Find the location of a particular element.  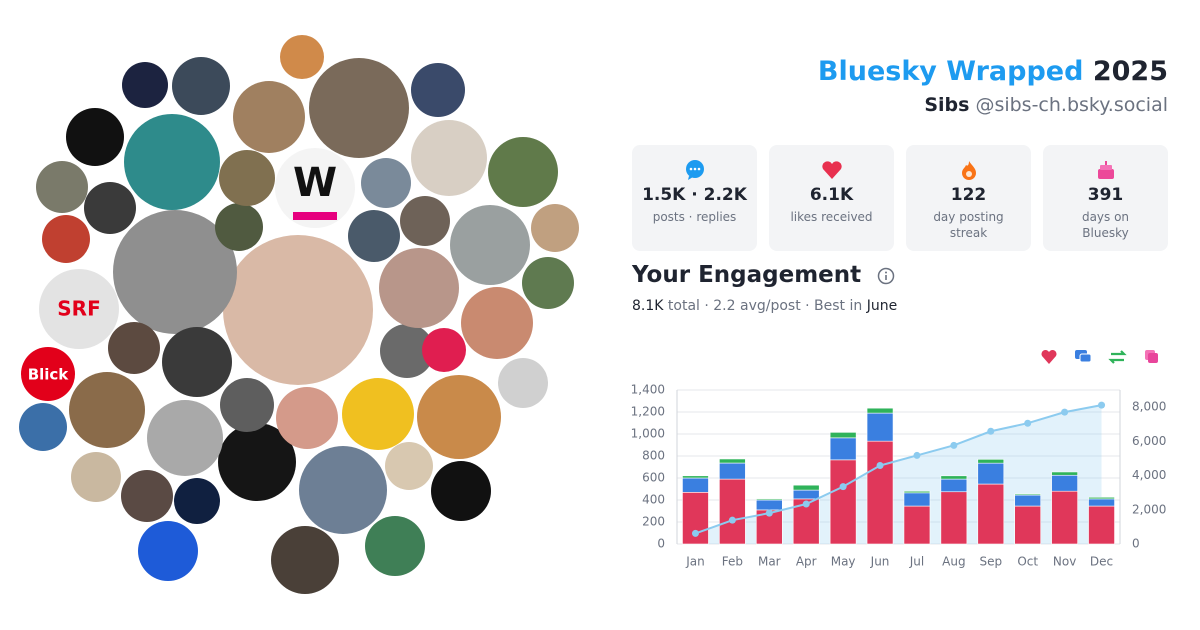

stat-label: day posting streak is located at coordinates (968, 225).